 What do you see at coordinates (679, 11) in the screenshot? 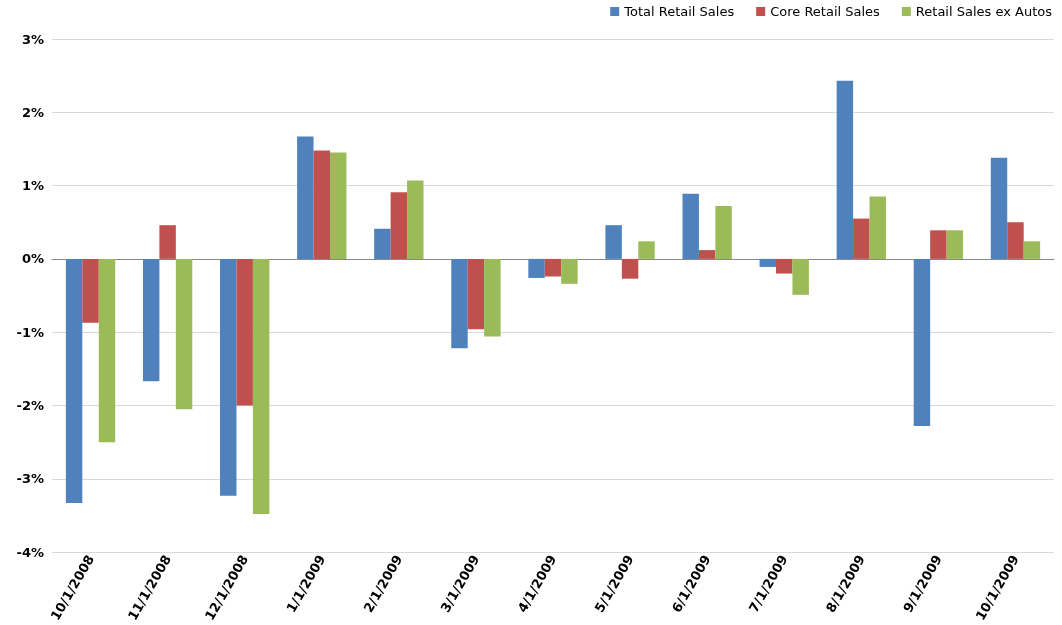
I see `legend-label: Total Retail Sales` at bounding box center [679, 11].